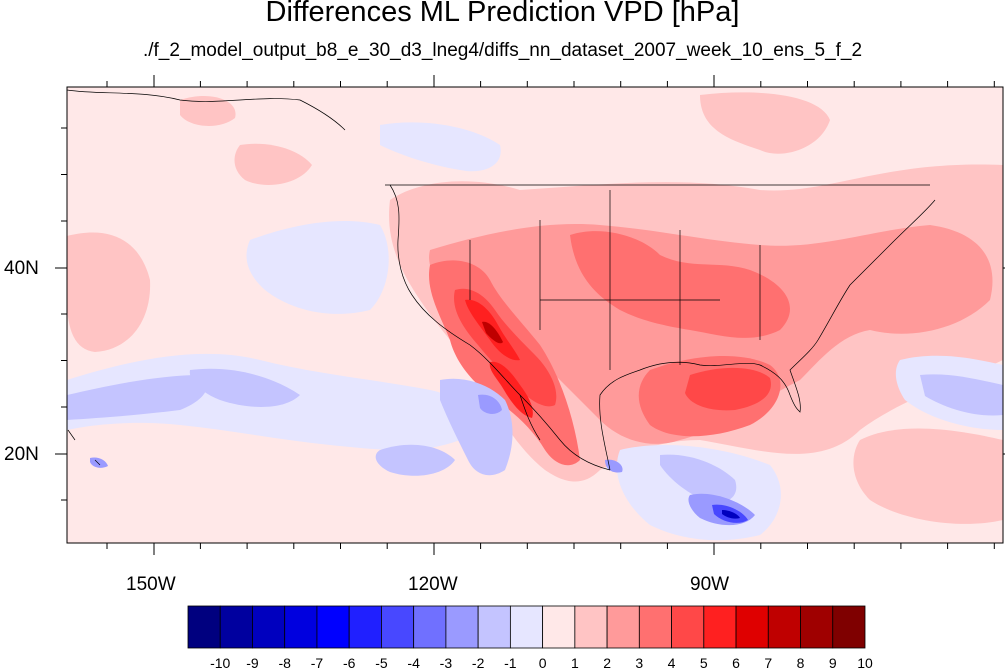 Image resolution: width=1005 pixels, height=672 pixels. I want to click on colorbar-tick-label: 0, so click(542, 663).